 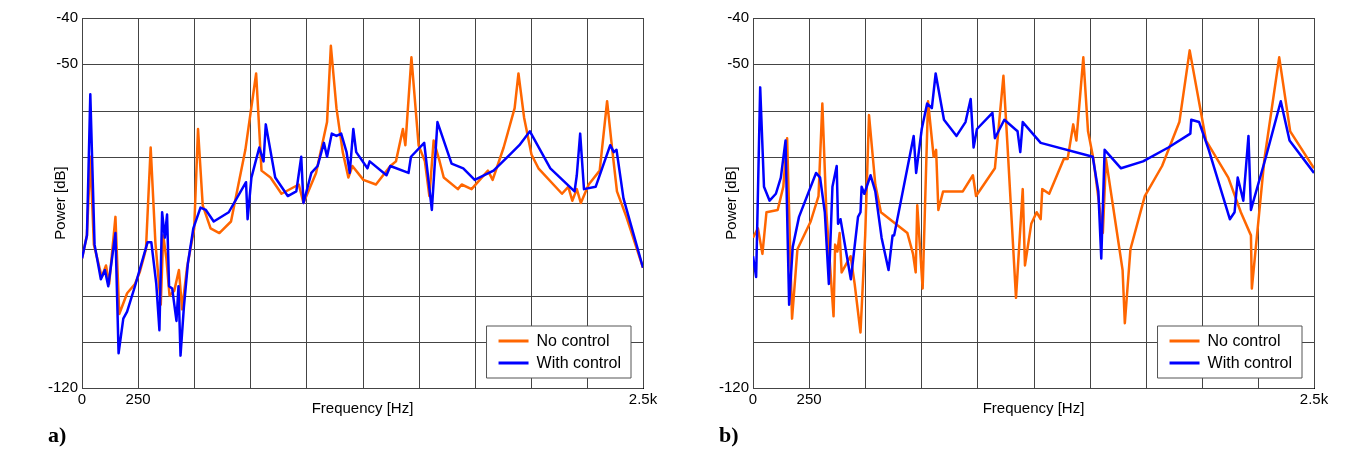 What do you see at coordinates (58, 435) in the screenshot?
I see `text: a)` at bounding box center [58, 435].